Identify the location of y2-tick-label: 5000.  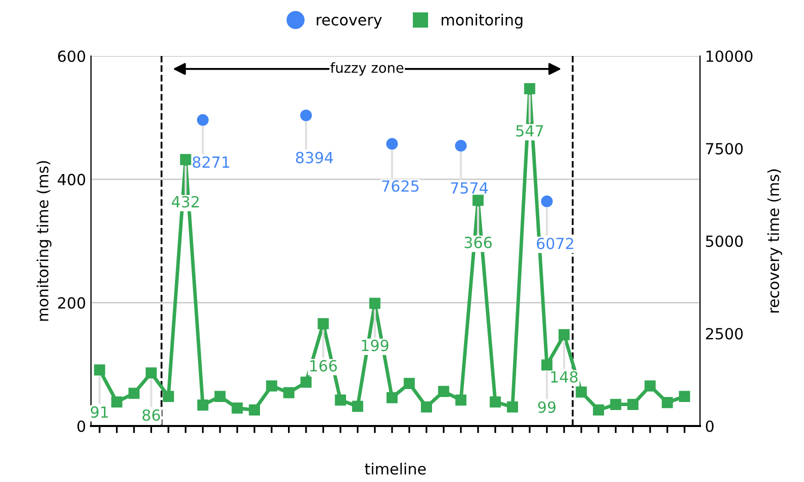
(724, 241).